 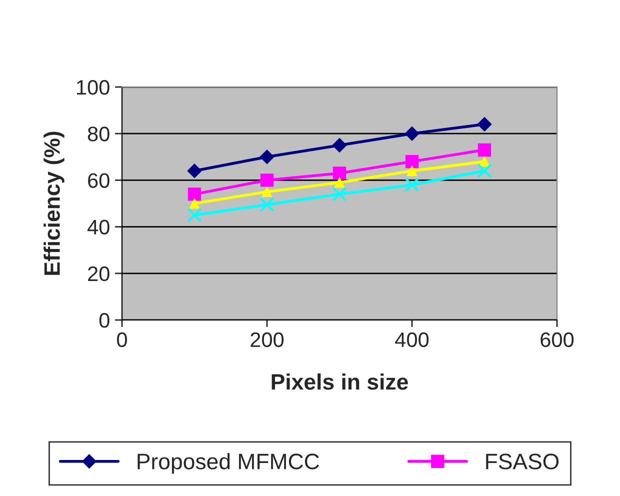 I want to click on y-tick-label: 40, so click(x=99, y=227).